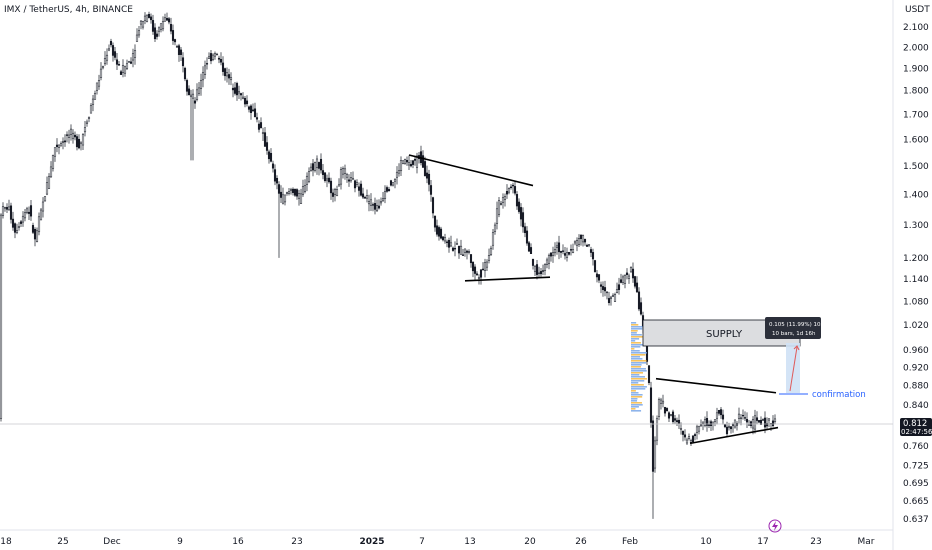  I want to click on price-tick-label: 0.960, so click(916, 351).